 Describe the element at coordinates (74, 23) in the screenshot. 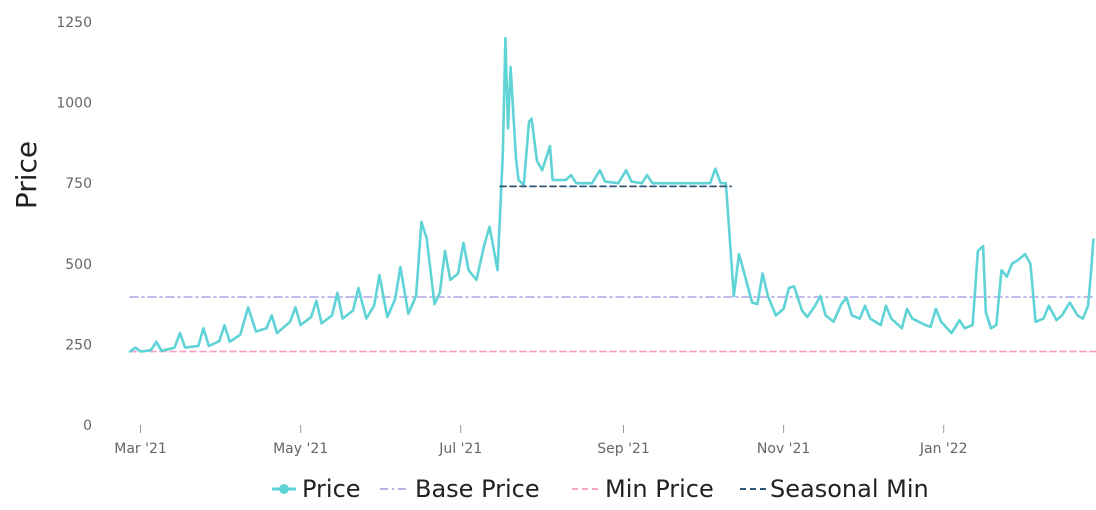

I see `y-tick-label: 1250` at that location.